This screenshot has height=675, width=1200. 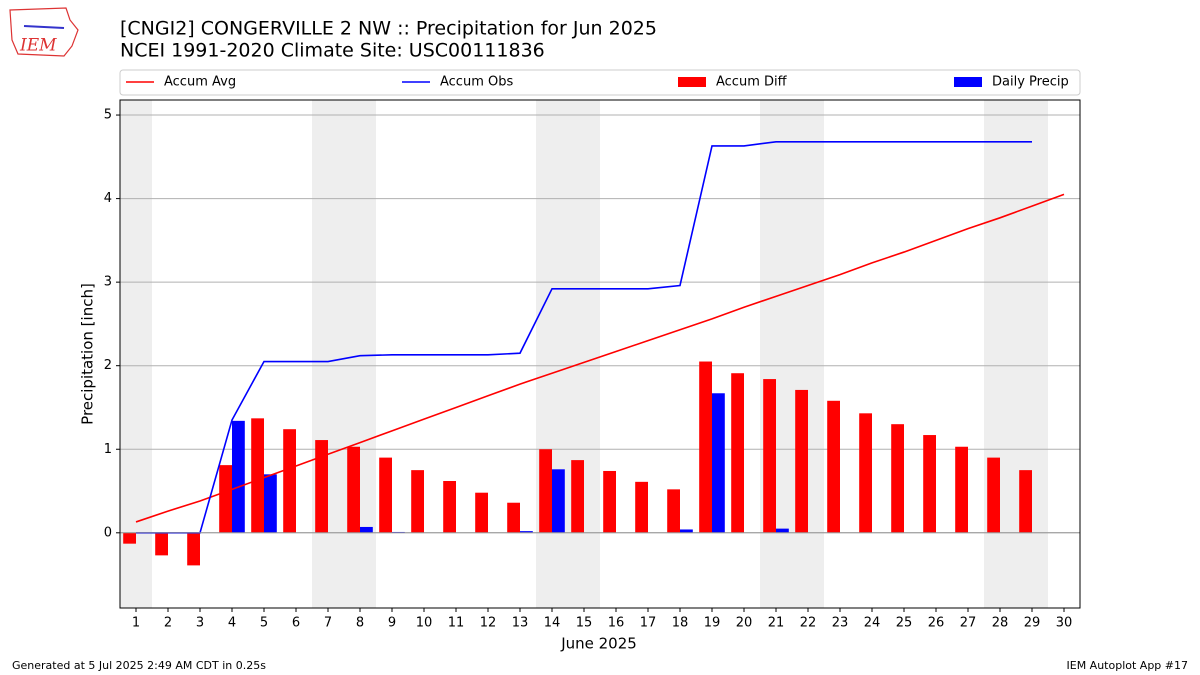 What do you see at coordinates (360, 623) in the screenshot?
I see `x-tick-label: 8` at bounding box center [360, 623].